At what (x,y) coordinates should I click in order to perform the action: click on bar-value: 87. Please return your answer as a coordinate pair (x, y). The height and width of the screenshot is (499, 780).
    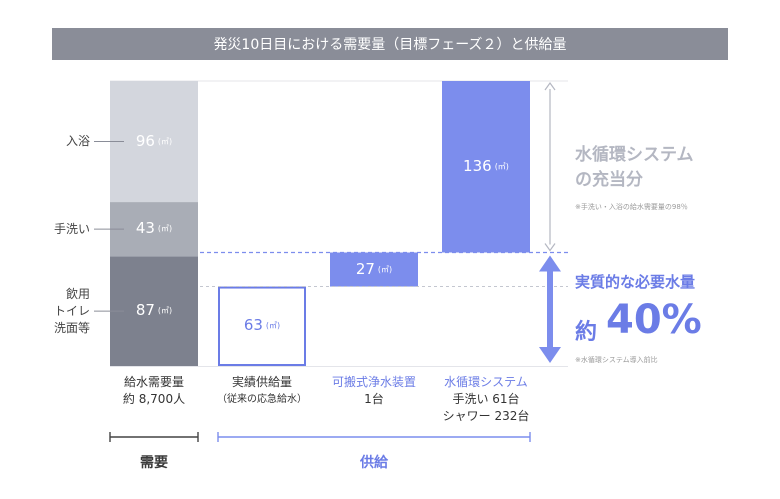
    Looking at the image, I should click on (145, 310).